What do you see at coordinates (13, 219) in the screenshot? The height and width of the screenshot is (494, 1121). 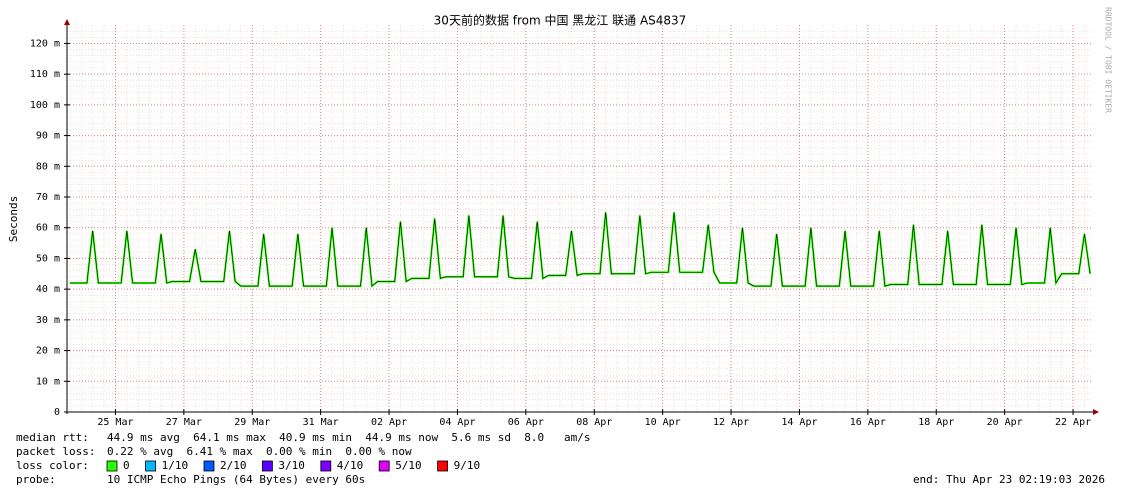 I see `y-axis-label: Seconds` at bounding box center [13, 219].